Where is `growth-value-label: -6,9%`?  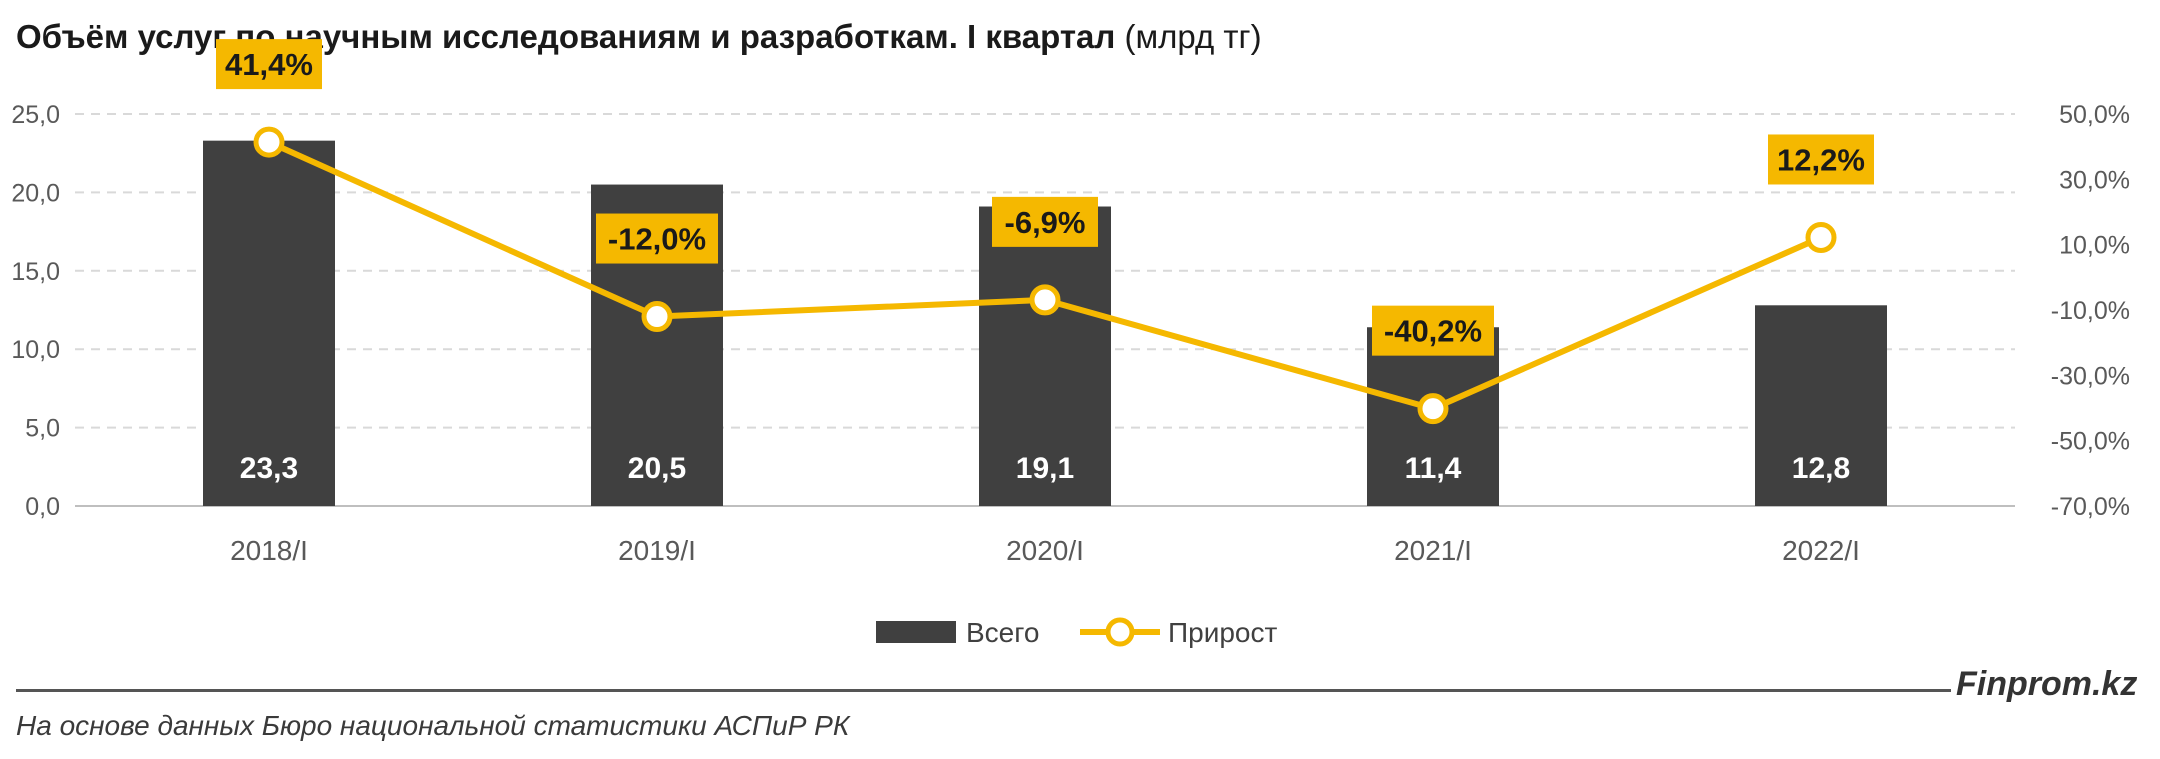
growth-value-label: -6,9% is located at coordinates (1045, 222).